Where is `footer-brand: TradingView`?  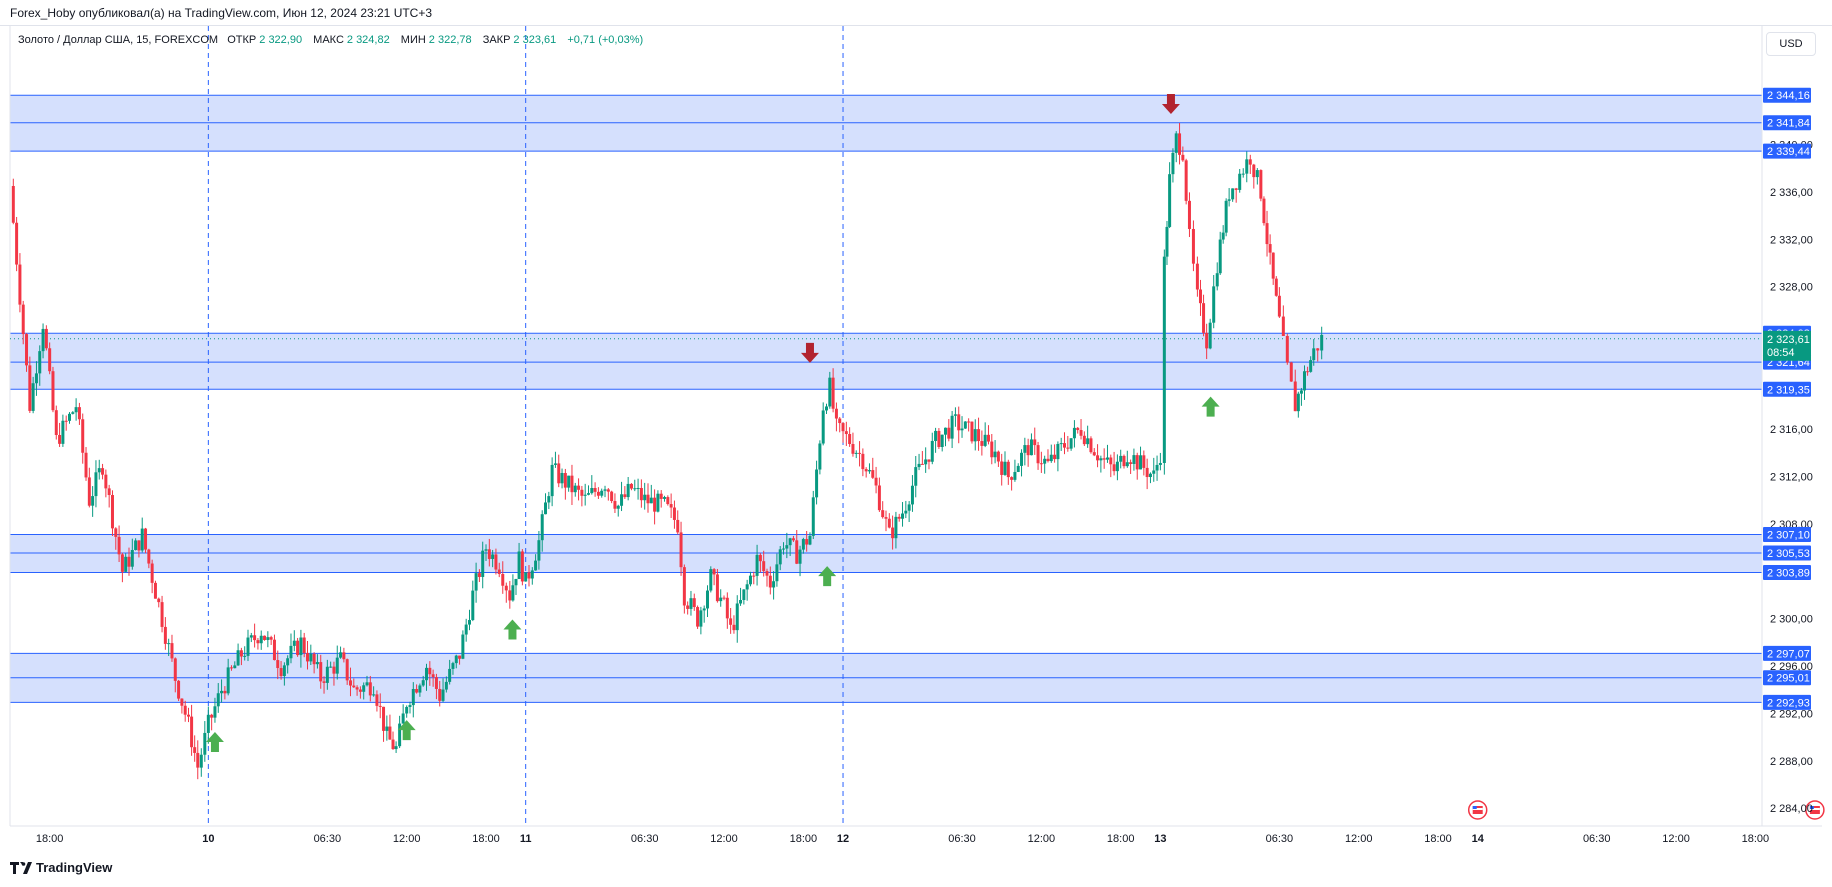
footer-brand: TradingView is located at coordinates (74, 867).